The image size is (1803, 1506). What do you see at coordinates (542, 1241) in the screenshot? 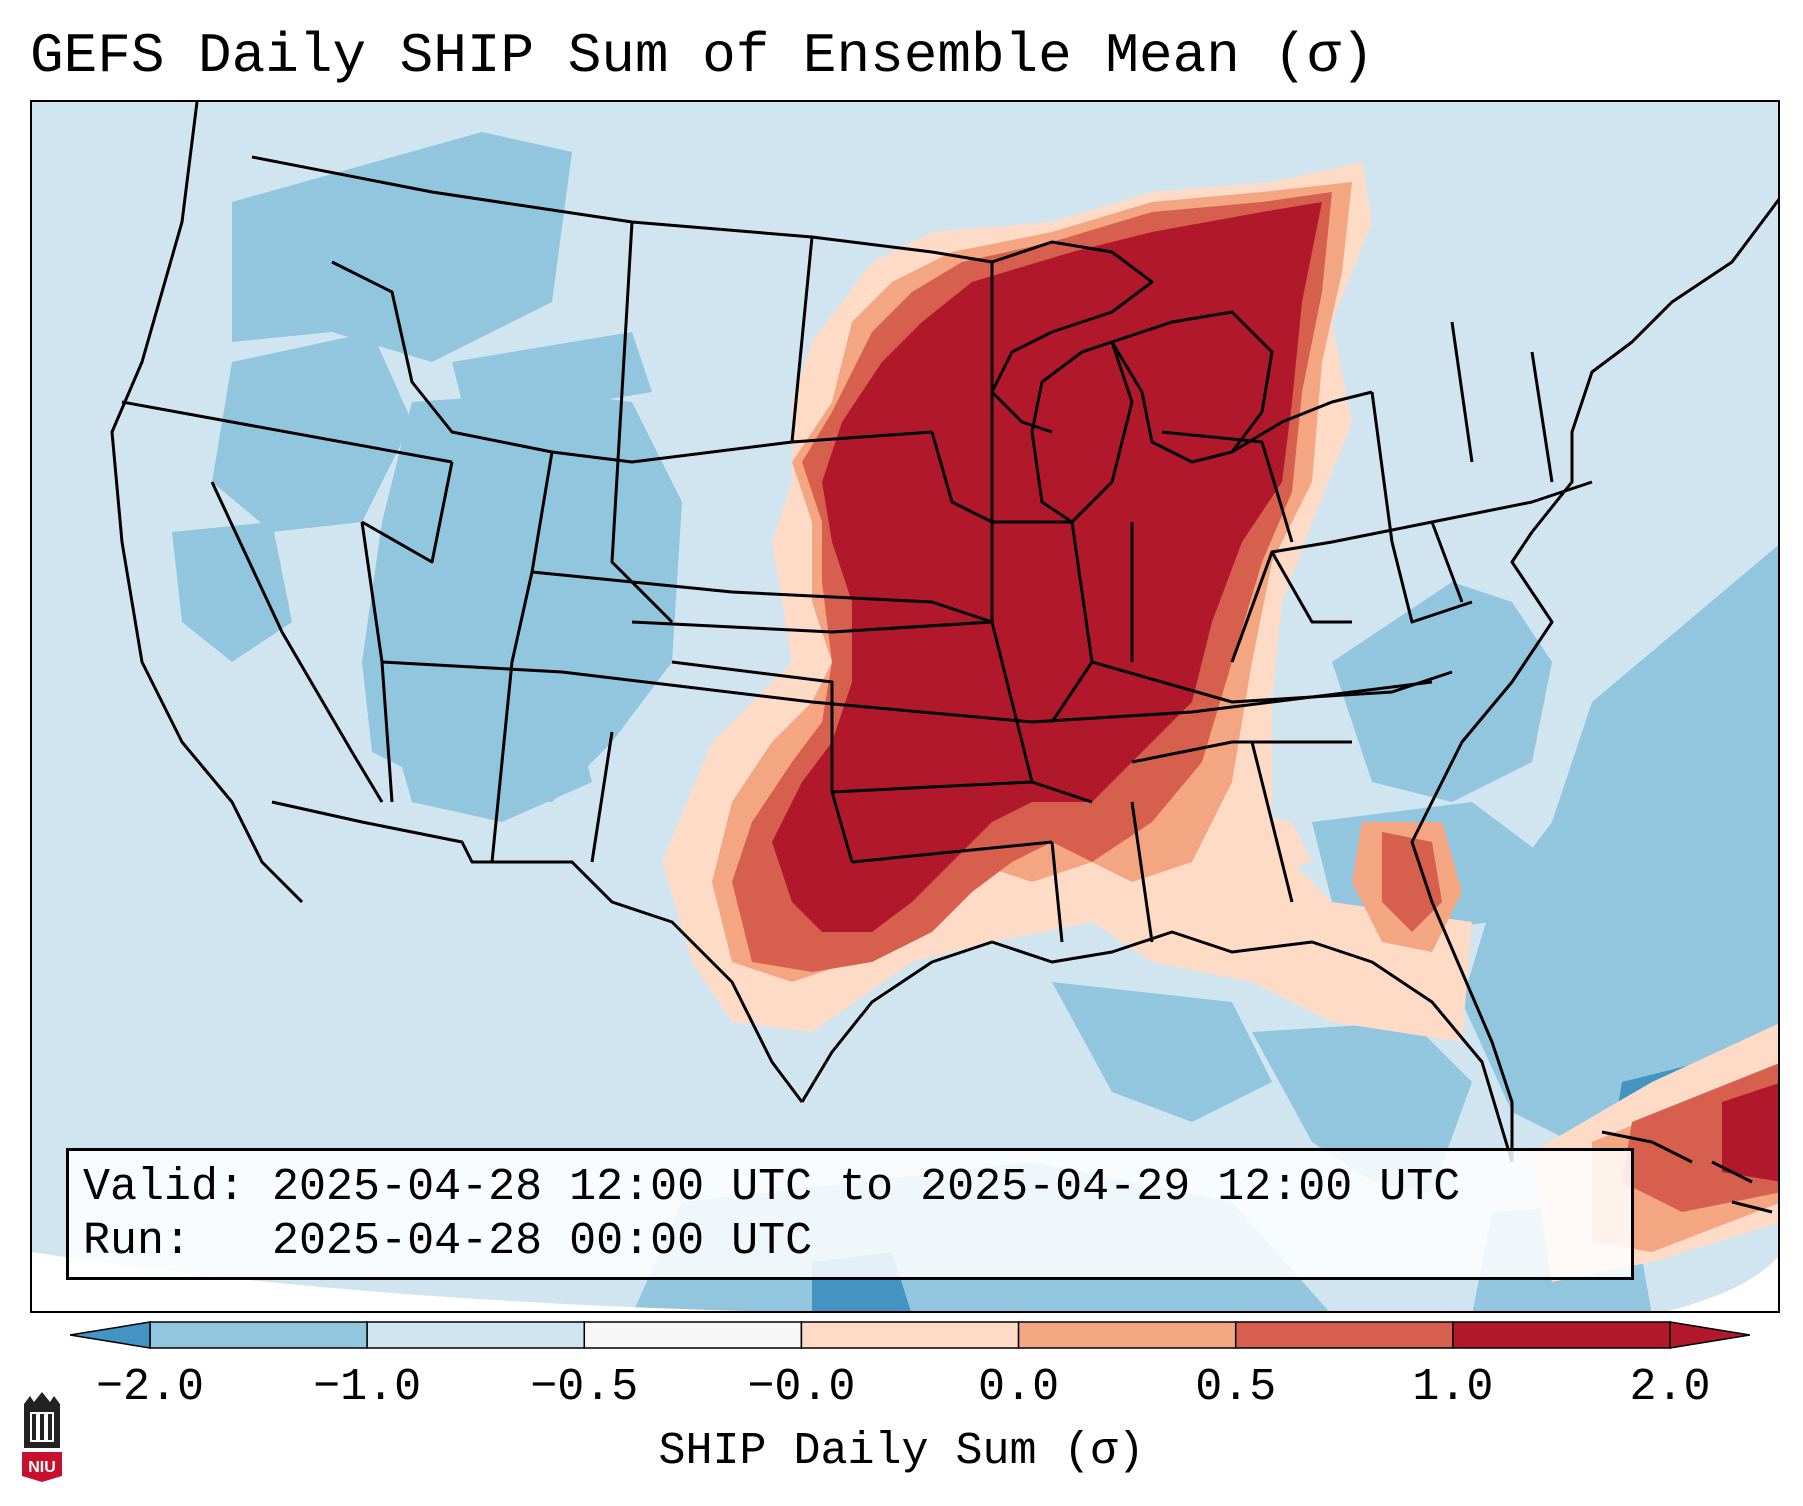
I see `run-value: 2025-04-28 00:00 UTC` at bounding box center [542, 1241].